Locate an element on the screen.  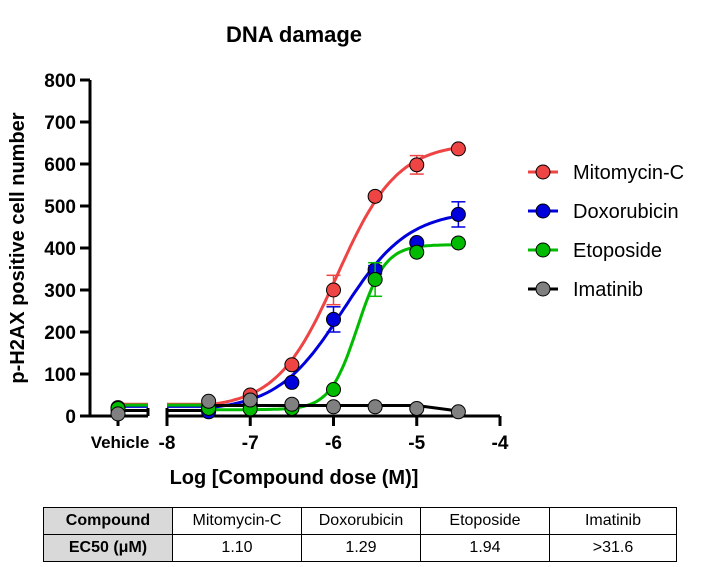
x-tick-label: -7 is located at coordinates (250, 443).